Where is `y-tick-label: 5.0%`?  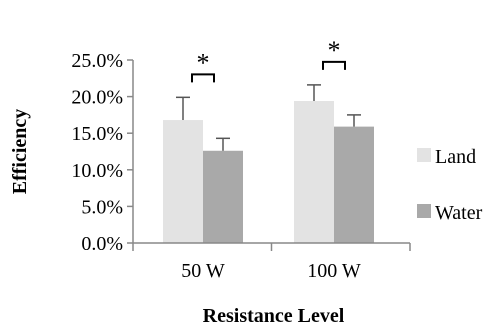 y-tick-label: 5.0% is located at coordinates (102, 207).